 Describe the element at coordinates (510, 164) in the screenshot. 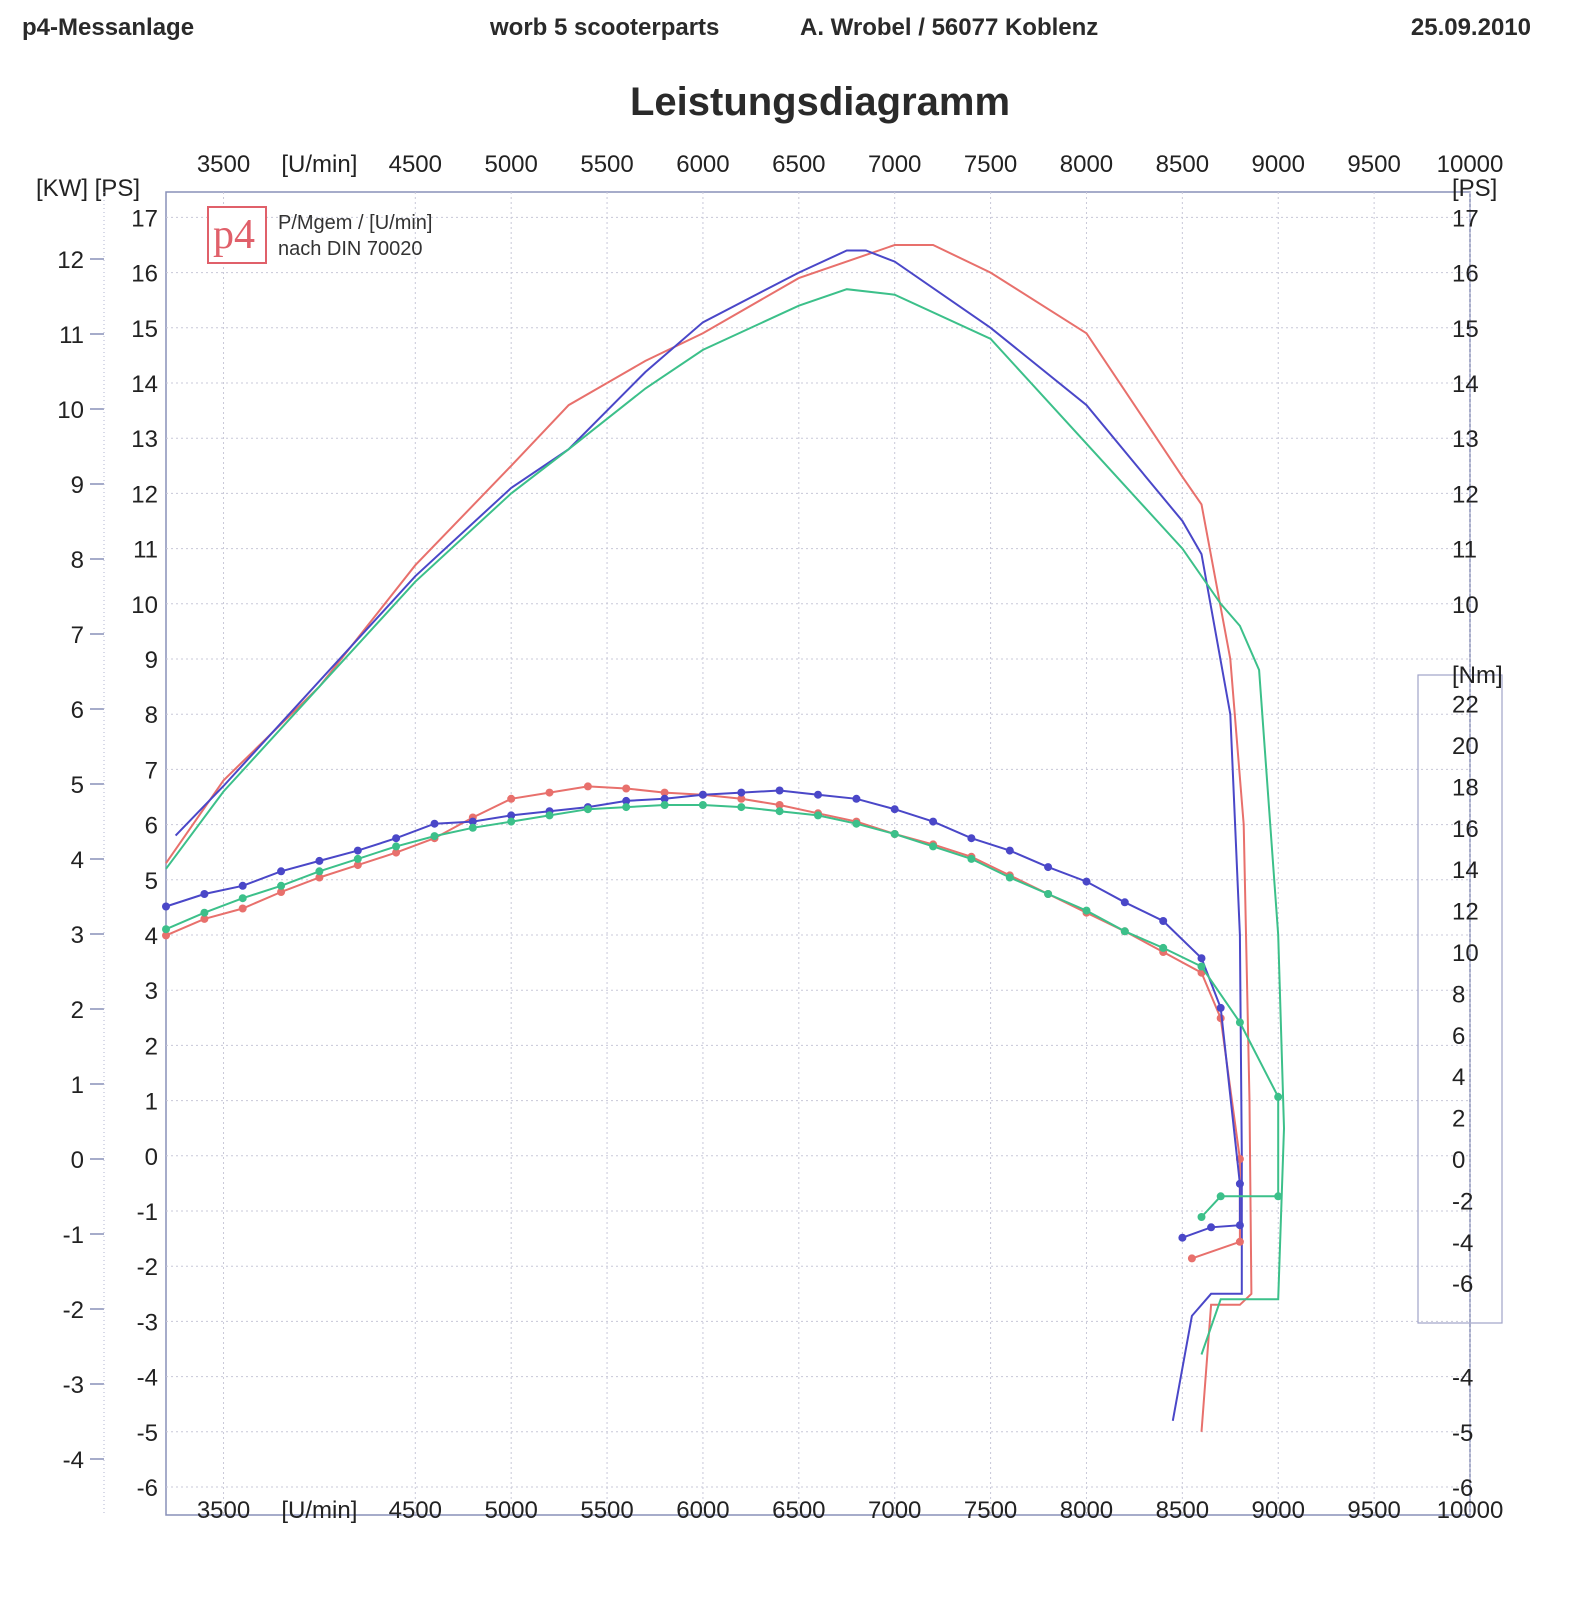

I see `x-tick-label-top: 5000` at that location.